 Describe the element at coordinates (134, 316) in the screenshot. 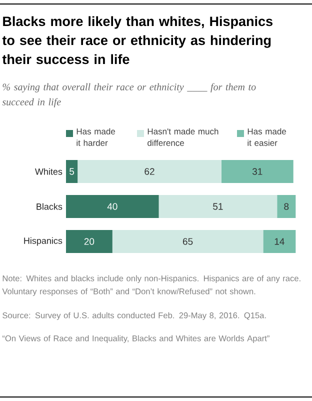

I see `source-note: Source: Survey of U.S. adults conducted Feb. 29-May 8, 2016. Q15a.` at that location.